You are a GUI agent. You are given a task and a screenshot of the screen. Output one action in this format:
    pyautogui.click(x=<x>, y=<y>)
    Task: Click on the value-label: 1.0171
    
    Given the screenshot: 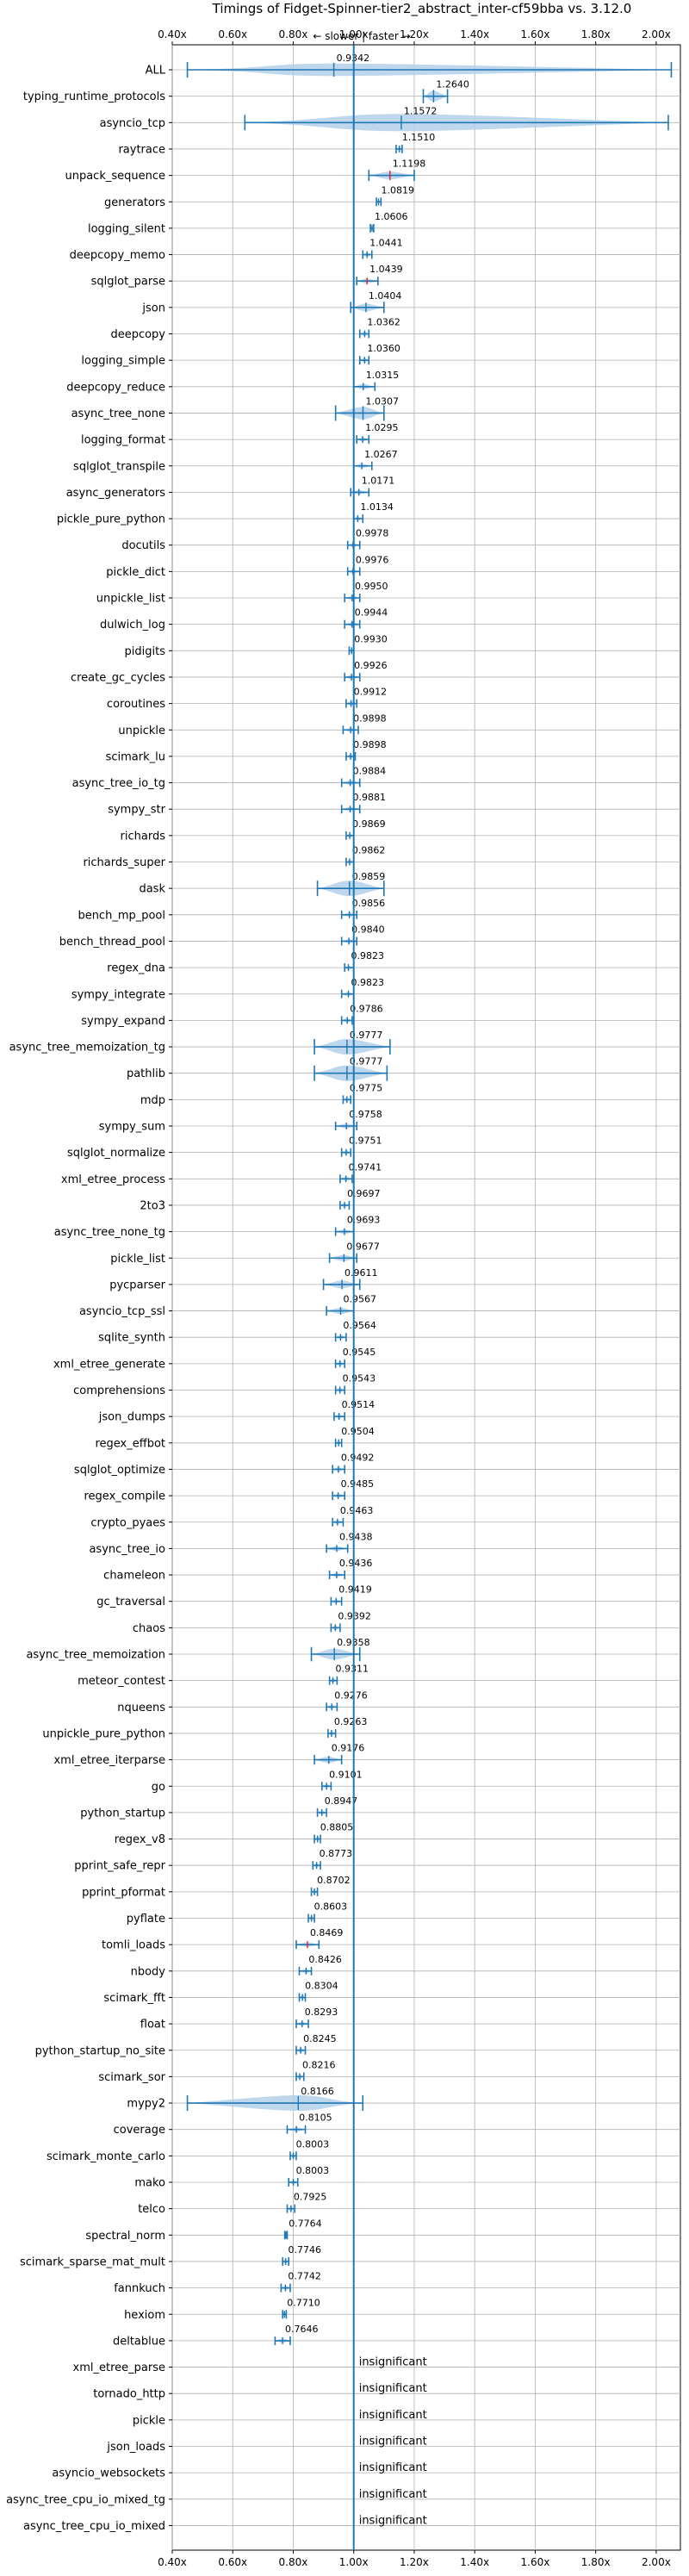 What is the action you would take?
    pyautogui.click(x=378, y=481)
    